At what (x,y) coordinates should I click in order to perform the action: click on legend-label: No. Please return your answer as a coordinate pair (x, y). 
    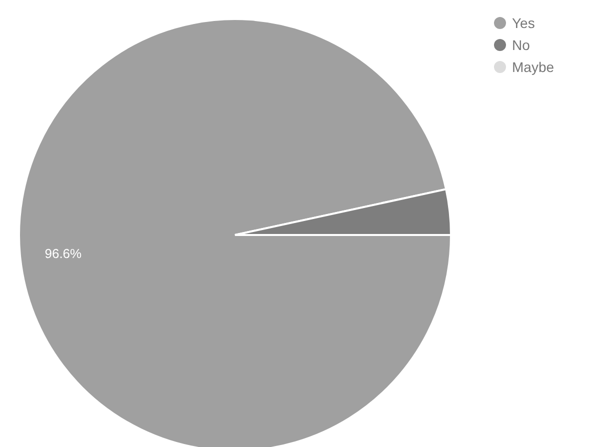
    Looking at the image, I should click on (521, 45).